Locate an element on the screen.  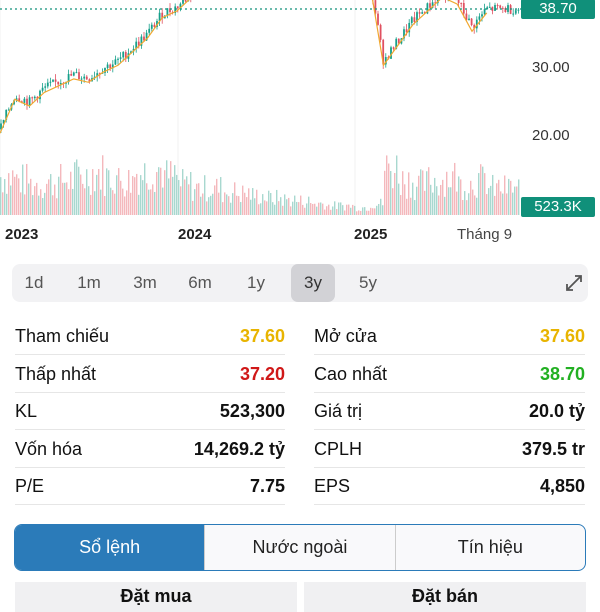
tab-tin-hieu: Tín hiệu is located at coordinates (490, 547).